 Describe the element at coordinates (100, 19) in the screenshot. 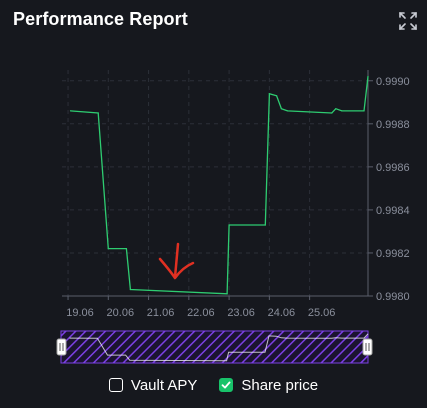

I see `page-title: Performance Report` at that location.